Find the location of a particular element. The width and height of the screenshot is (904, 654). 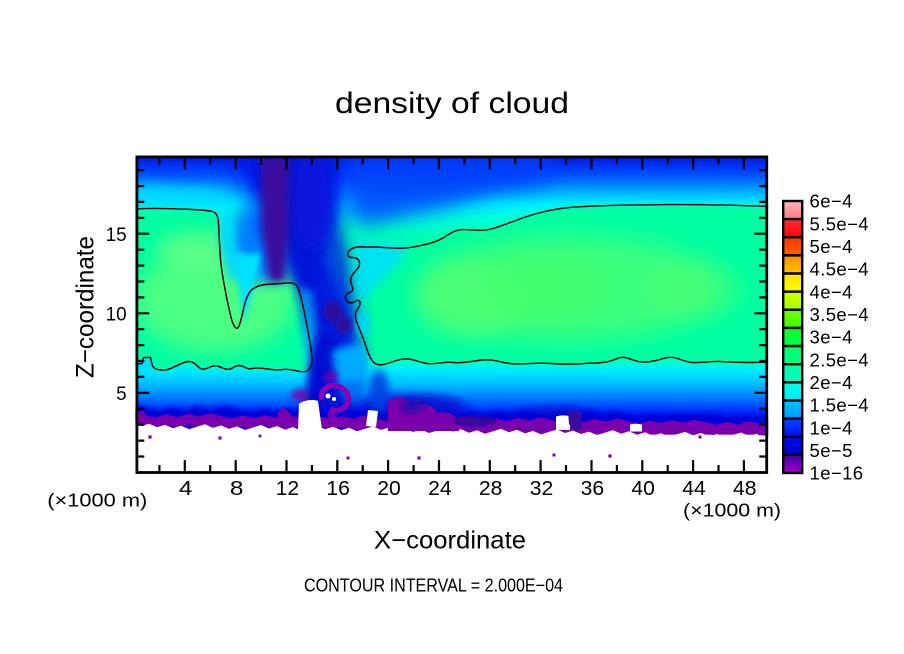

svg-text: 2.5e−4 is located at coordinates (840, 359).